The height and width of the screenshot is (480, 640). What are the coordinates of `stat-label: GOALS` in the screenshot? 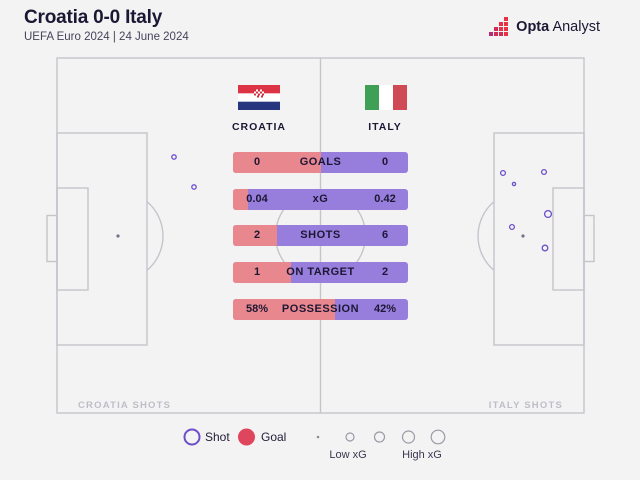 It's located at (320, 162).